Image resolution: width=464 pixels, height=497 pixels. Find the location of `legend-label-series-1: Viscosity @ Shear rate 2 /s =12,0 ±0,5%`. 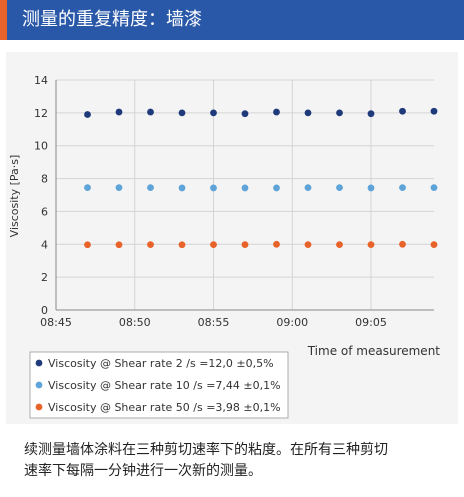

legend-label-series-1: Viscosity @ Shear rate 2 /s =12,0 ±0,5% is located at coordinates (161, 363).